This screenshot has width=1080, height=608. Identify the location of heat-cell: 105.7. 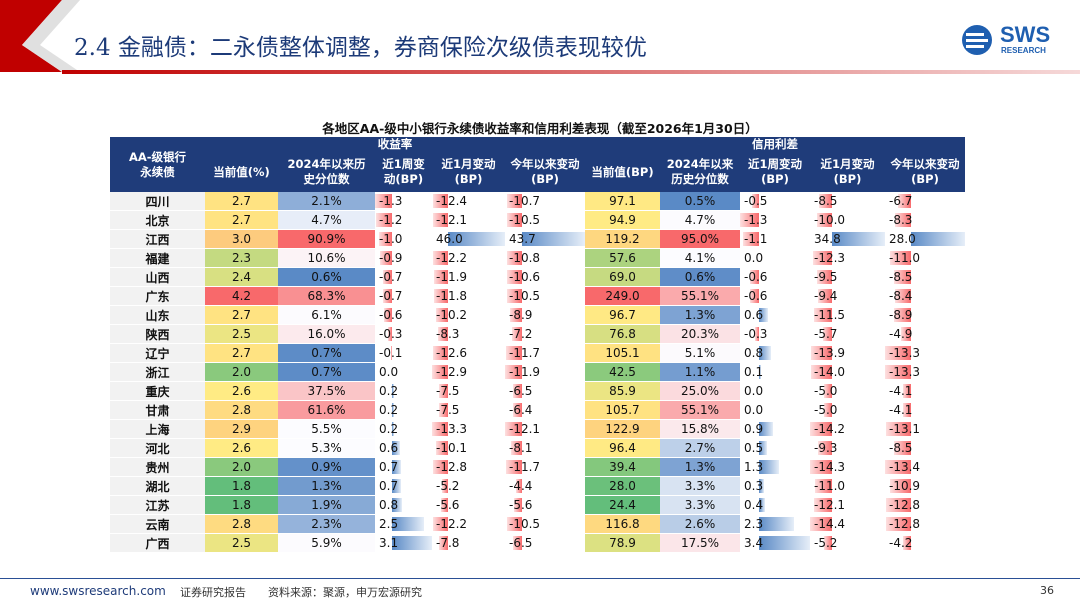
(622, 410).